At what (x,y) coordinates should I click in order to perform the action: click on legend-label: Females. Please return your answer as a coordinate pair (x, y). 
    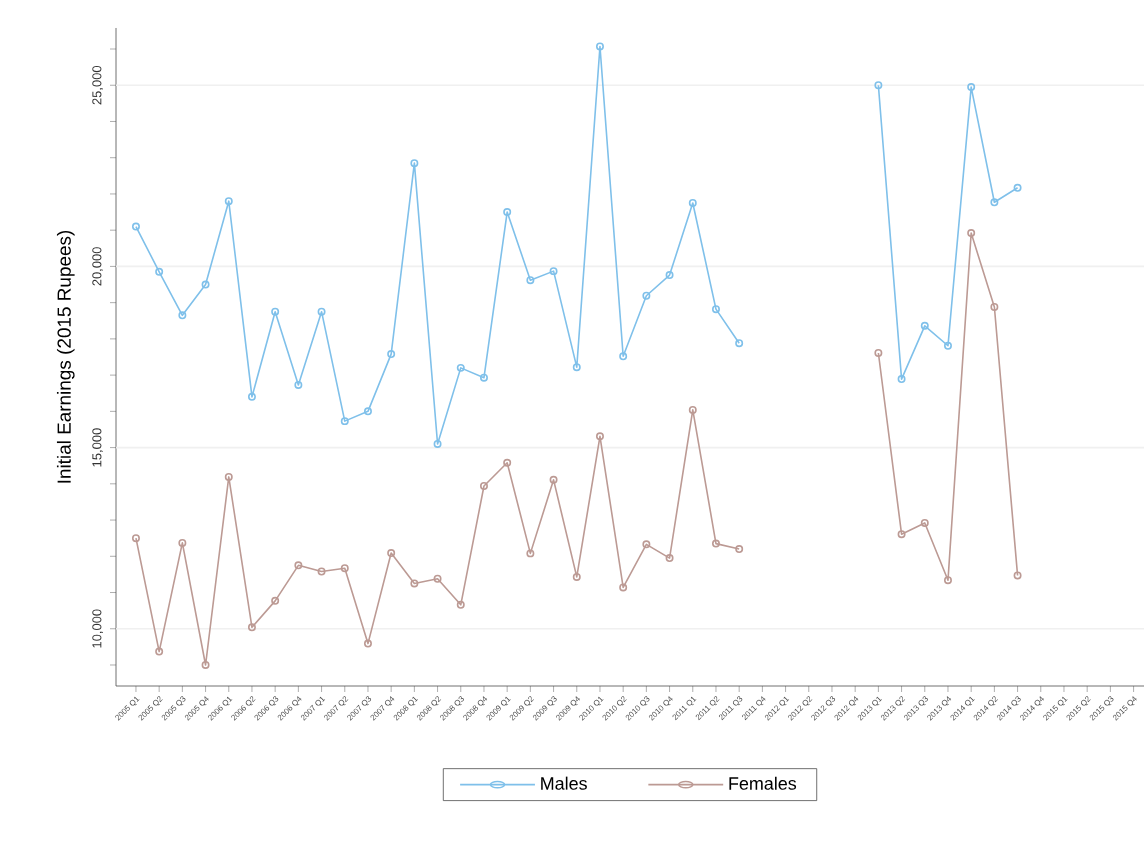
    Looking at the image, I should click on (763, 783).